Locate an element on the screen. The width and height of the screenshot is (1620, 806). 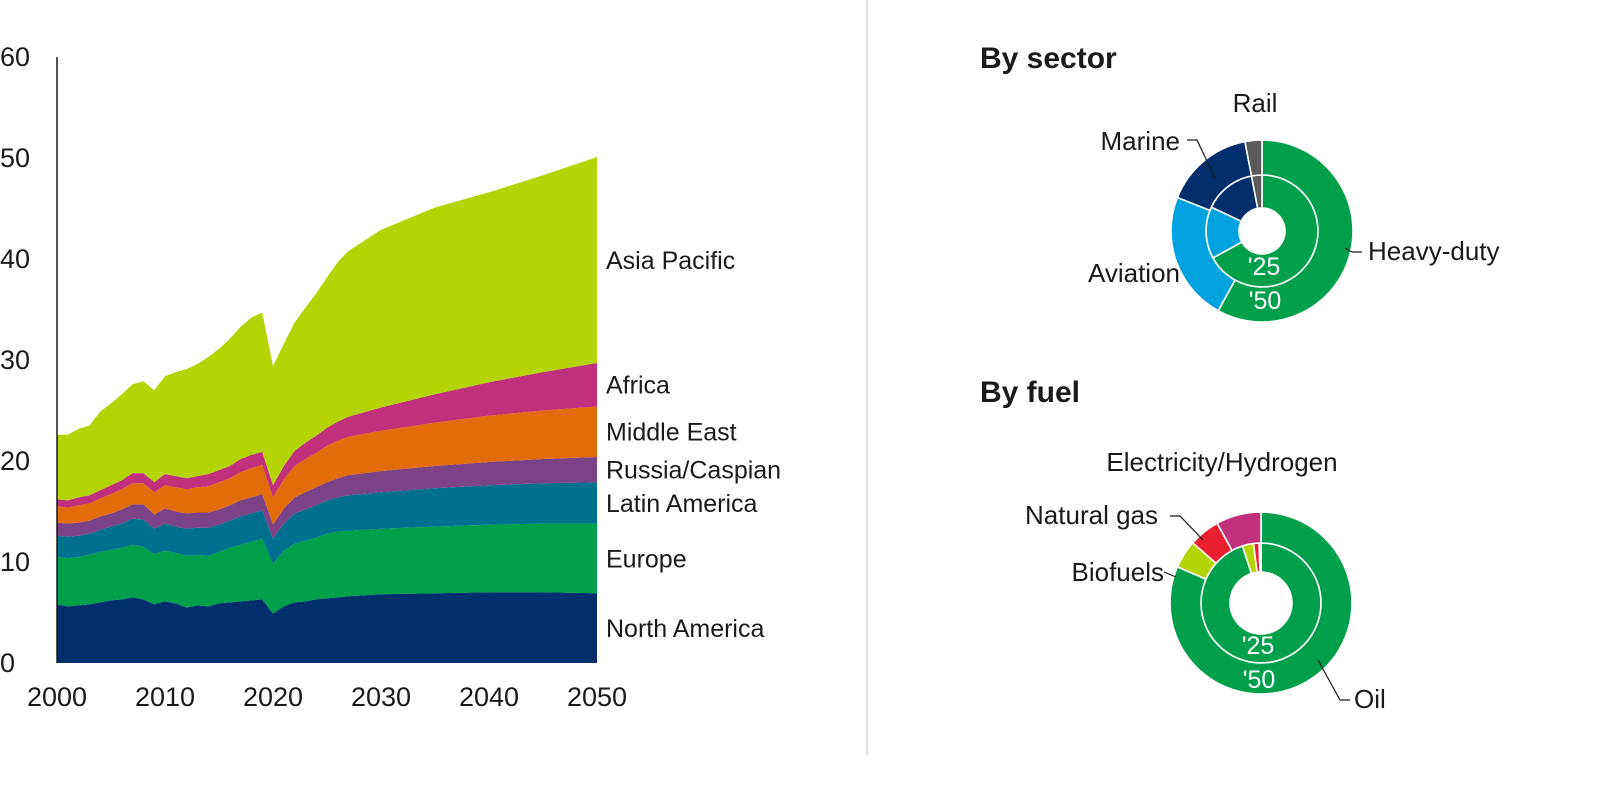
region-label-north-america: North America is located at coordinates (685, 629).